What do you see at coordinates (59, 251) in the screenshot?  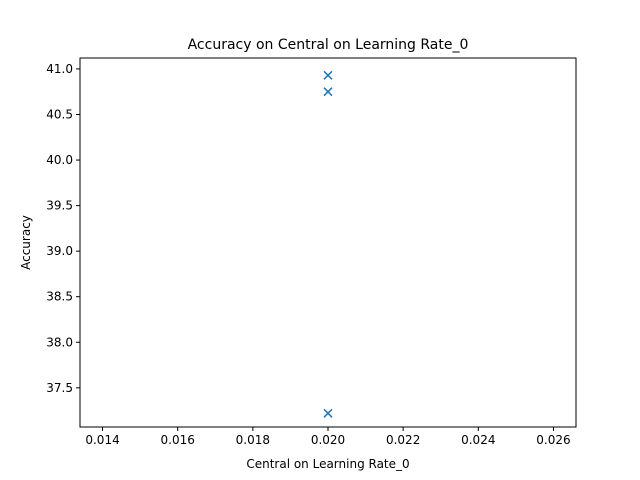 I see `y-tick-label: 39.0` at bounding box center [59, 251].